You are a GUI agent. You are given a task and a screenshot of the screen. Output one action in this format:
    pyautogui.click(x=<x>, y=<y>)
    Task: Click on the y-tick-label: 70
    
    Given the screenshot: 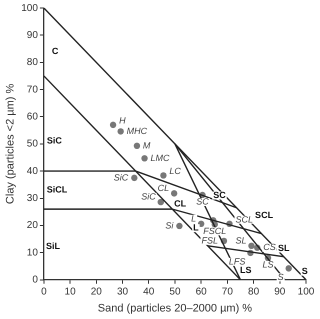 What is the action you would take?
    pyautogui.click(x=32, y=90)
    